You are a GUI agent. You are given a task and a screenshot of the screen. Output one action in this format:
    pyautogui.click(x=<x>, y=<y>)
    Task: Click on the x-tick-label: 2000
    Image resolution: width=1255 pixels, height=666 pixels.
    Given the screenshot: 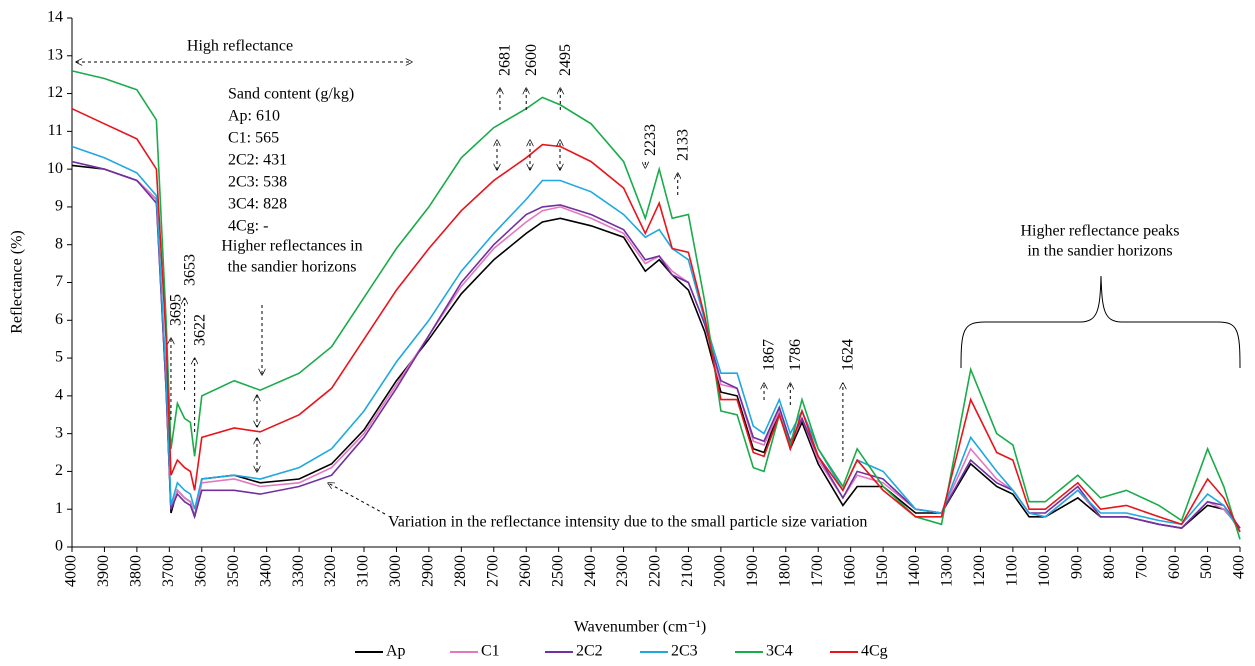 What is the action you would take?
    pyautogui.click(x=720, y=571)
    